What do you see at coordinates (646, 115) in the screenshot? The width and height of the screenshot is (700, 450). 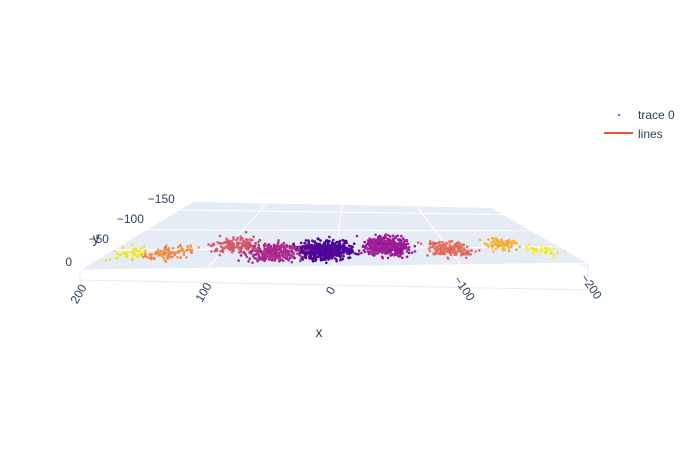 I see `legend-item-trace-0: trace 0` at bounding box center [646, 115].